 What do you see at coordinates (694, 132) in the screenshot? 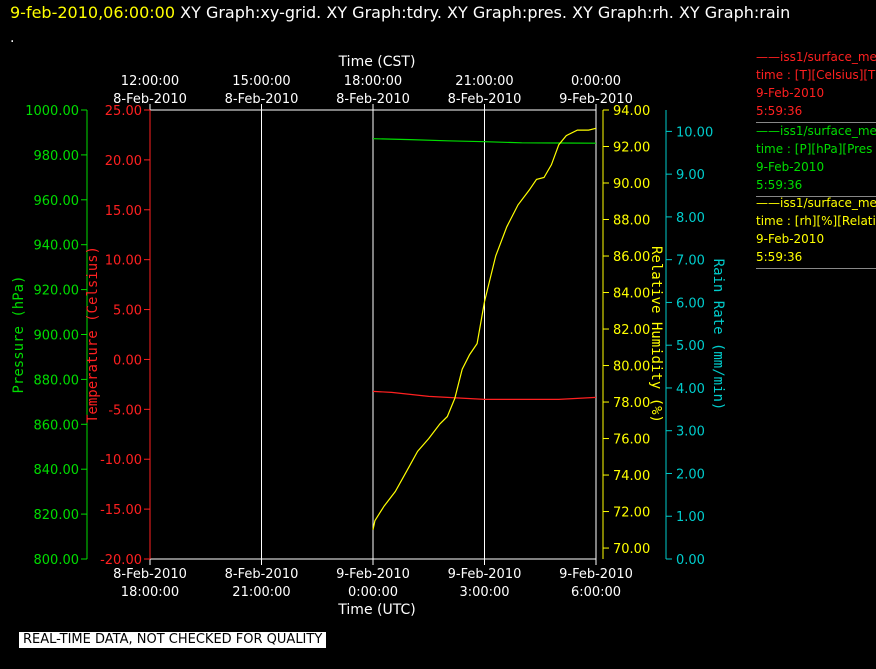
I see `rain-tick-label: 10.00` at bounding box center [694, 132].